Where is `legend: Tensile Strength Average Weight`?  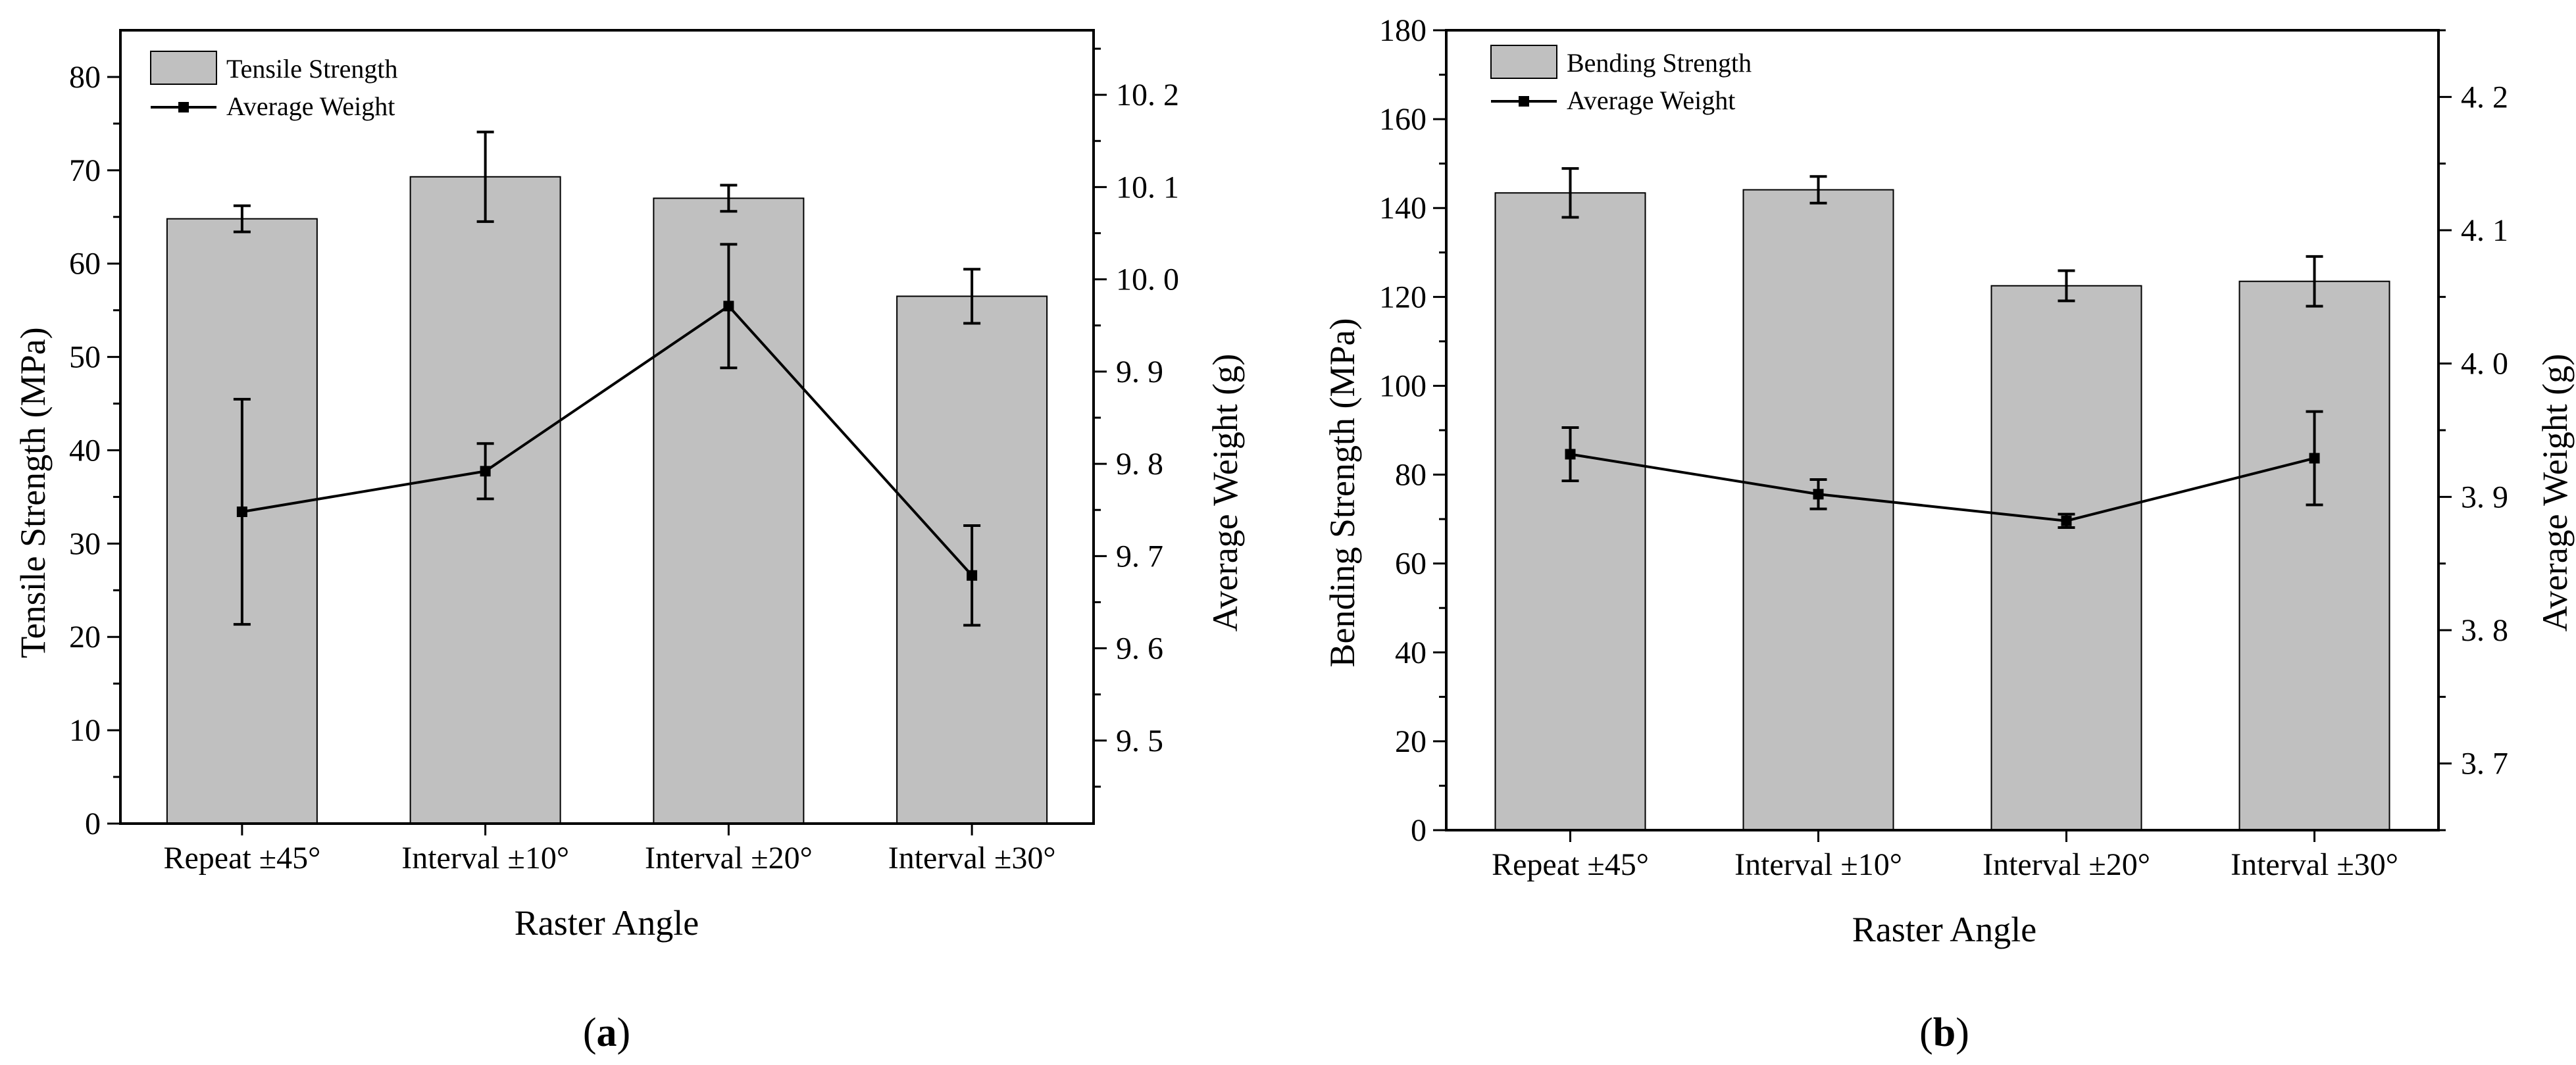
legend: Tensile Strength Average Weight is located at coordinates (274, 86).